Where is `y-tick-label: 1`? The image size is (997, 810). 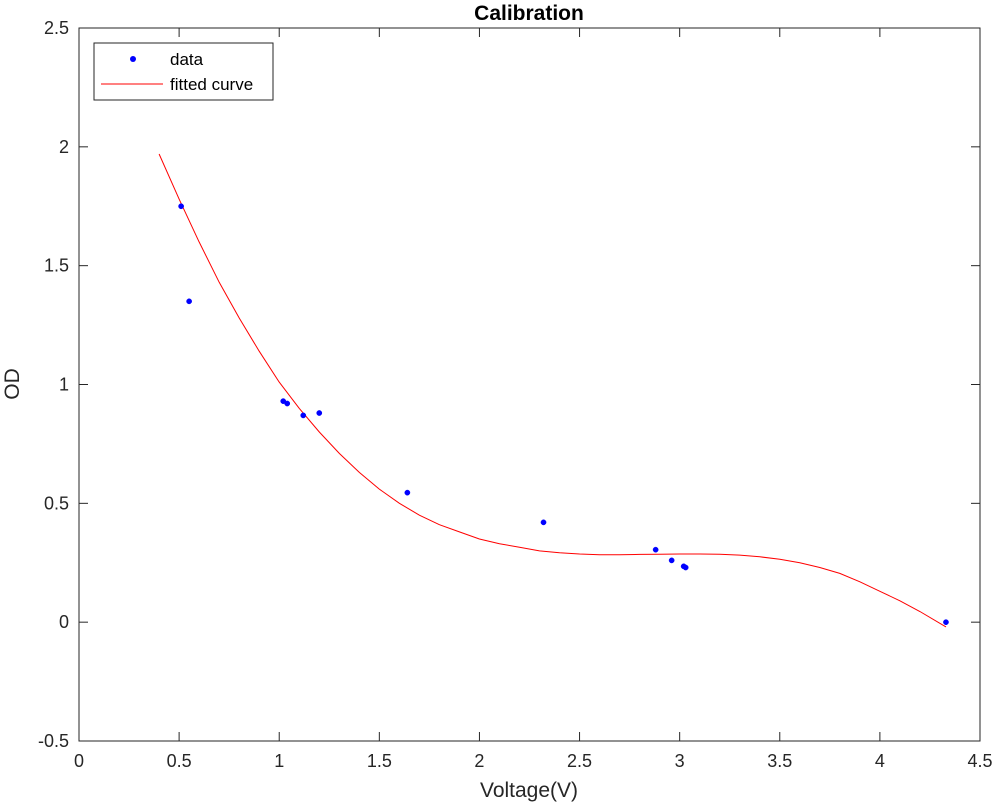 y-tick-label: 1 is located at coordinates (64, 385).